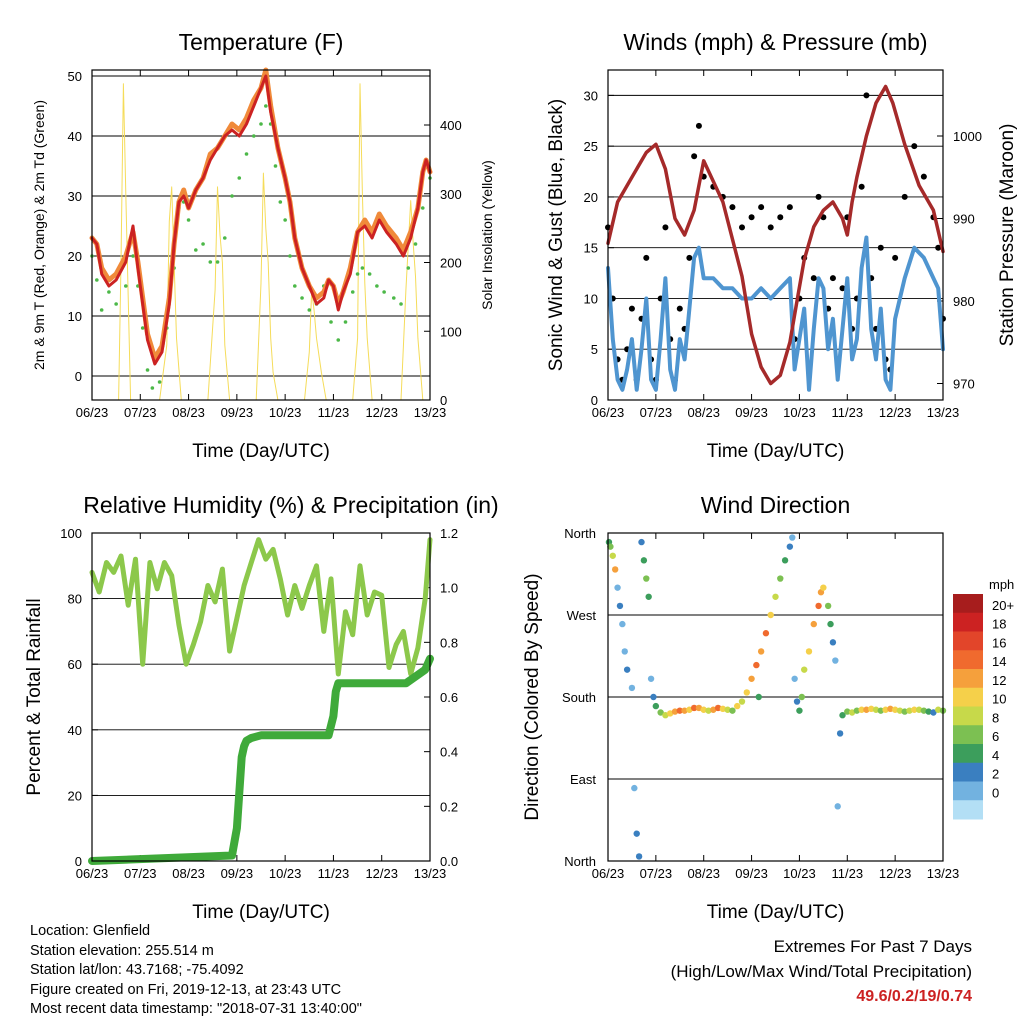  Describe the element at coordinates (261, 451) in the screenshot. I see `temperature-xlabel: Time (Day/UTC)` at that location.